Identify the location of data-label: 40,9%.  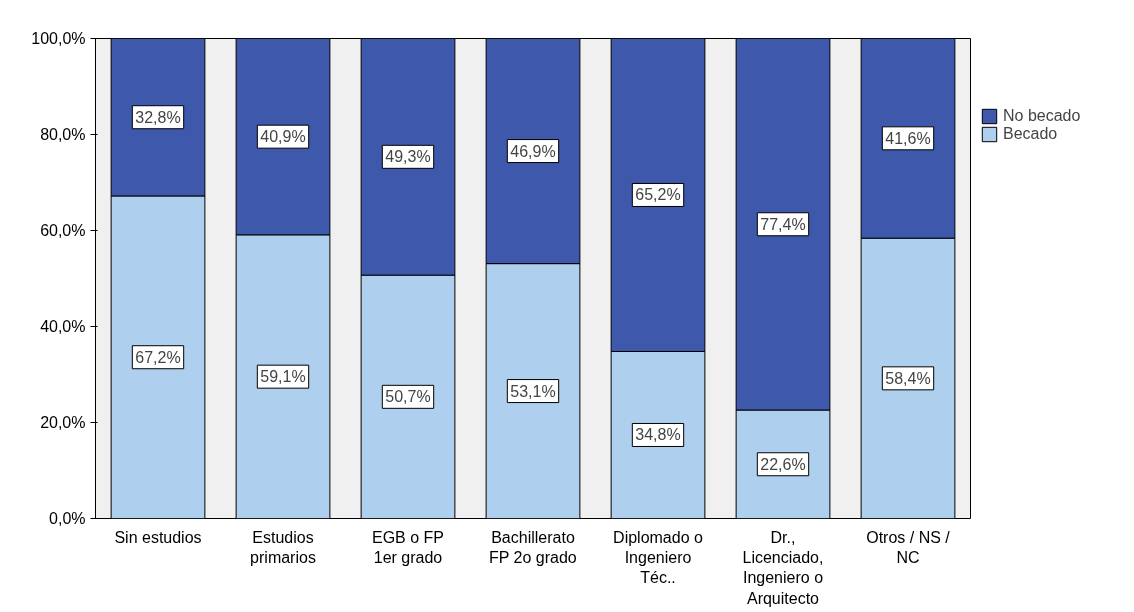
(283, 137).